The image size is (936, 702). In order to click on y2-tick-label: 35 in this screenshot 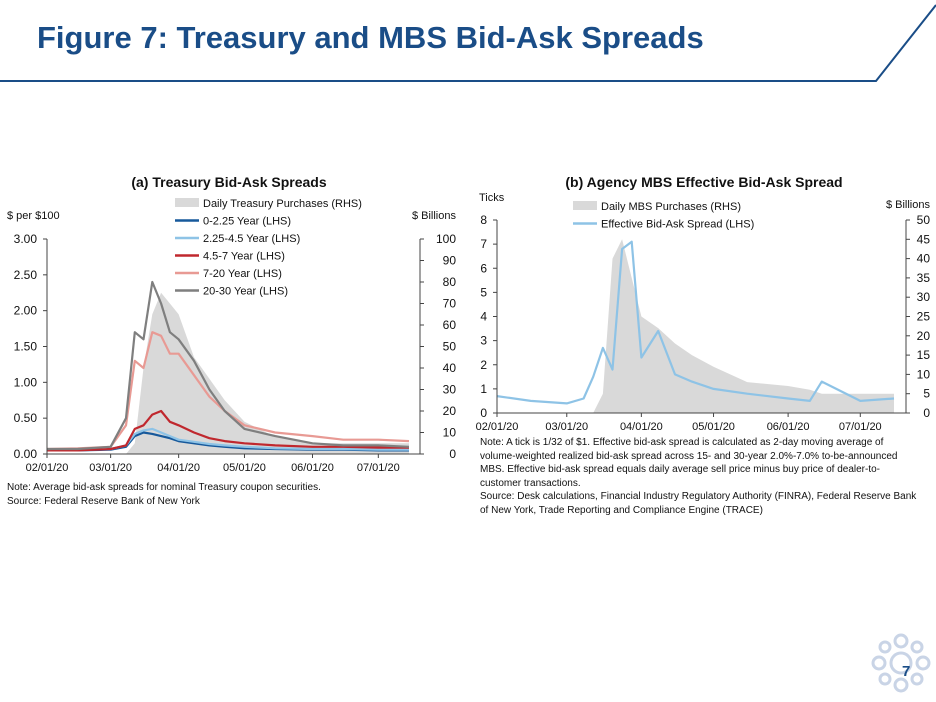, I will do `click(924, 278)`.